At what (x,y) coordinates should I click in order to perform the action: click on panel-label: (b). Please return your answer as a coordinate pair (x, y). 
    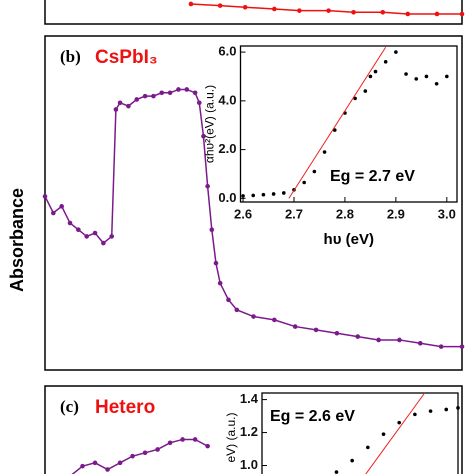
    Looking at the image, I should click on (70, 56).